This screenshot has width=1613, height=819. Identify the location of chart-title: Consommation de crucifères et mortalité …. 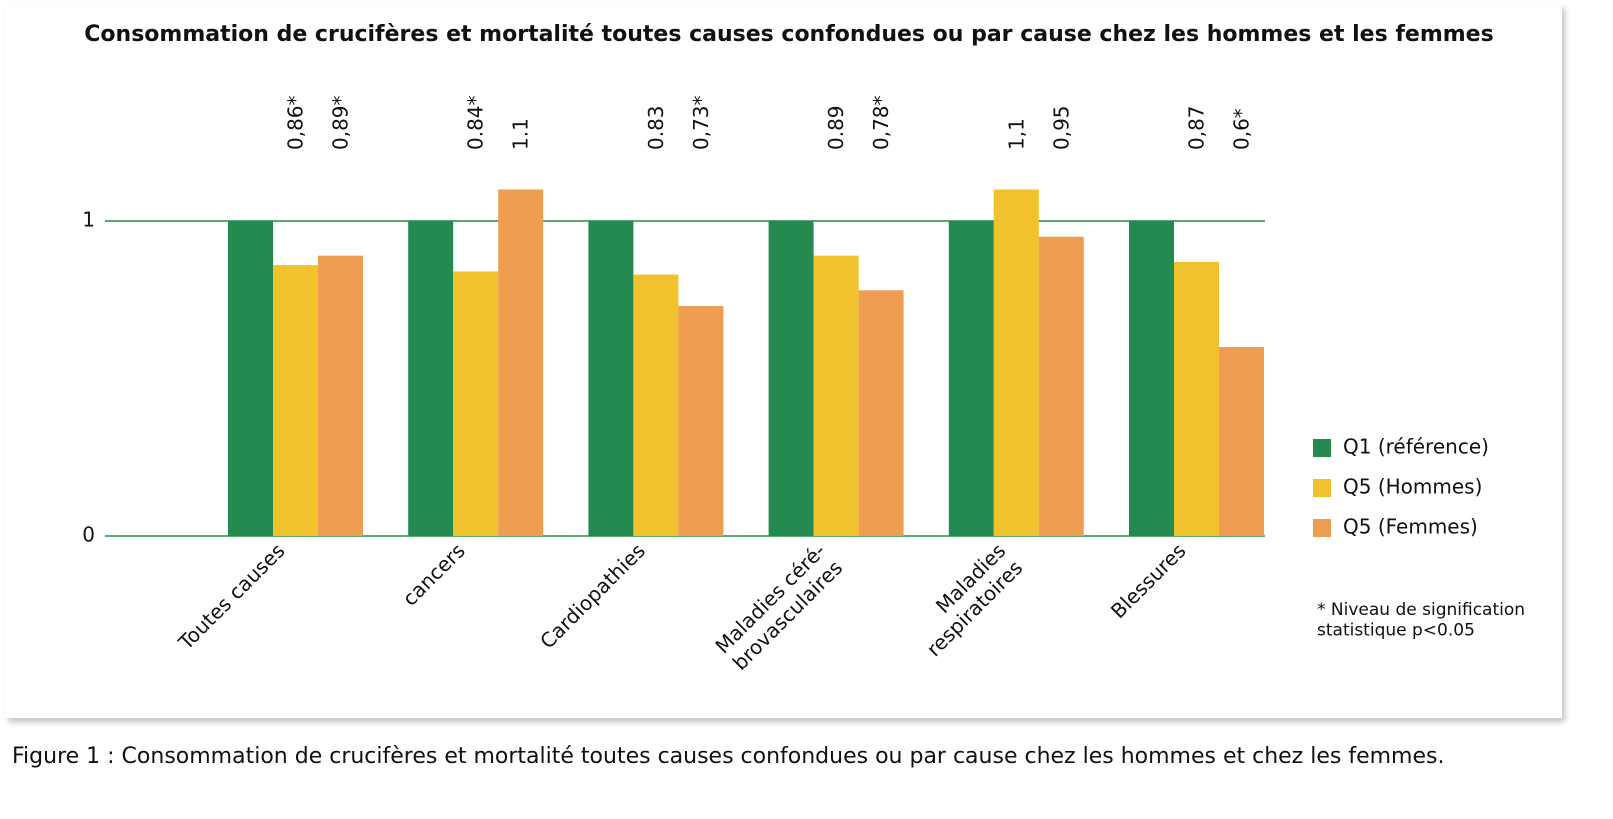
(788, 34).